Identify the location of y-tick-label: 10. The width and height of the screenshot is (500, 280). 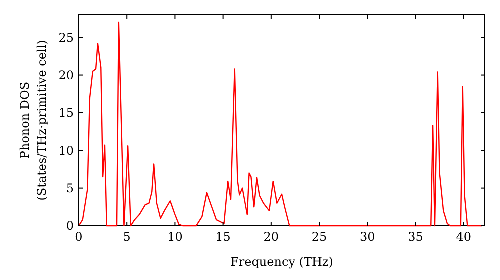
(66, 151).